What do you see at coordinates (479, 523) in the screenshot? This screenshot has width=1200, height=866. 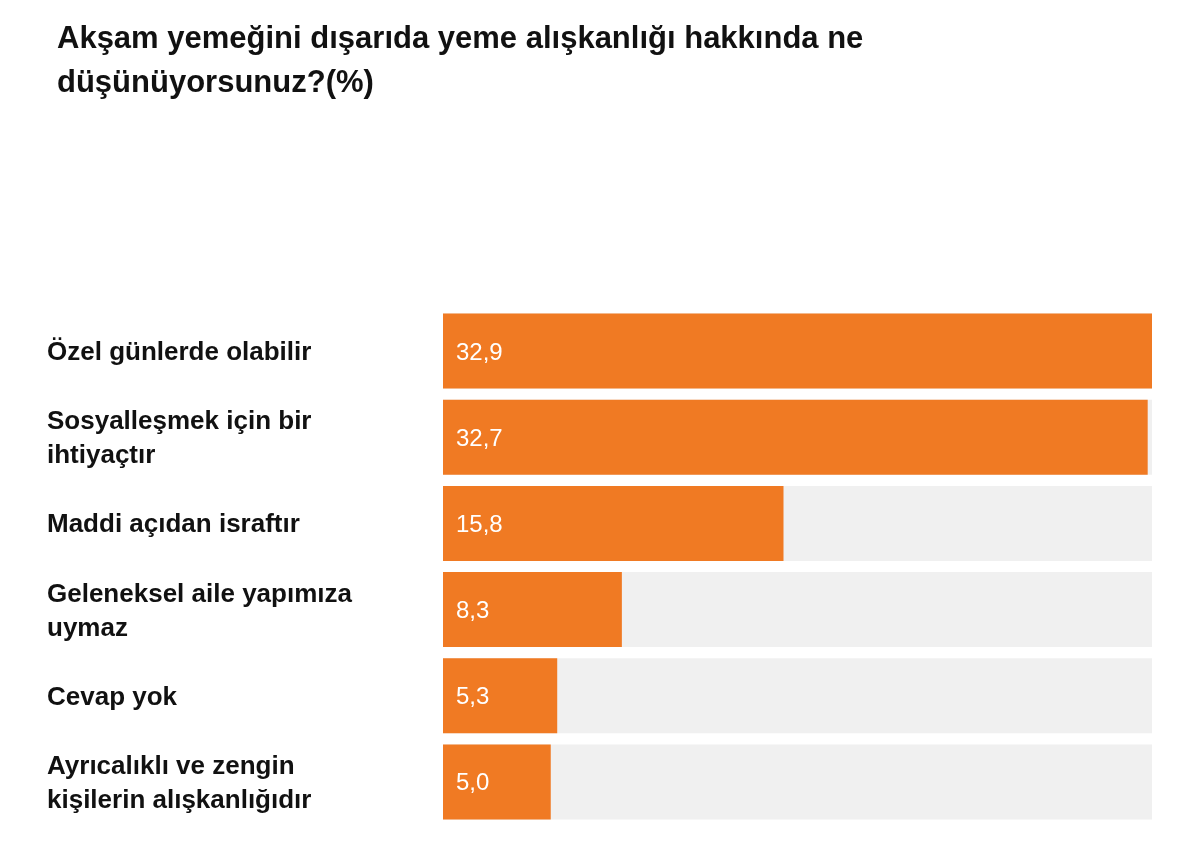 I see `data-label: 15,8` at bounding box center [479, 523].